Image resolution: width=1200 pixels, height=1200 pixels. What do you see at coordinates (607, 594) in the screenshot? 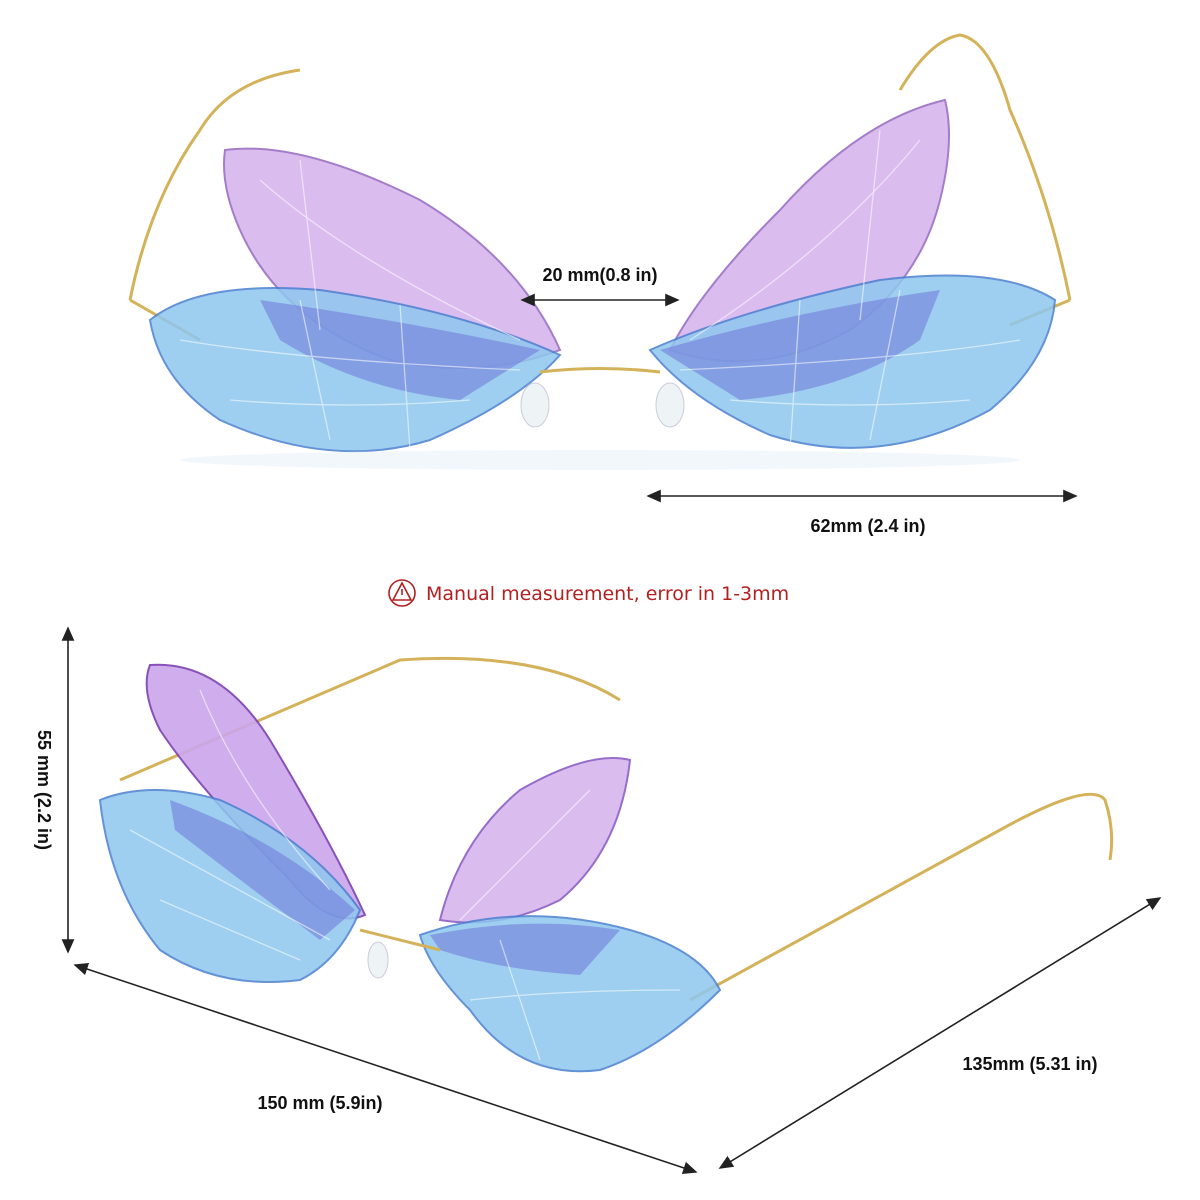
I see `measurement-notice: Manual measurement, error in 1-3mm` at bounding box center [607, 594].